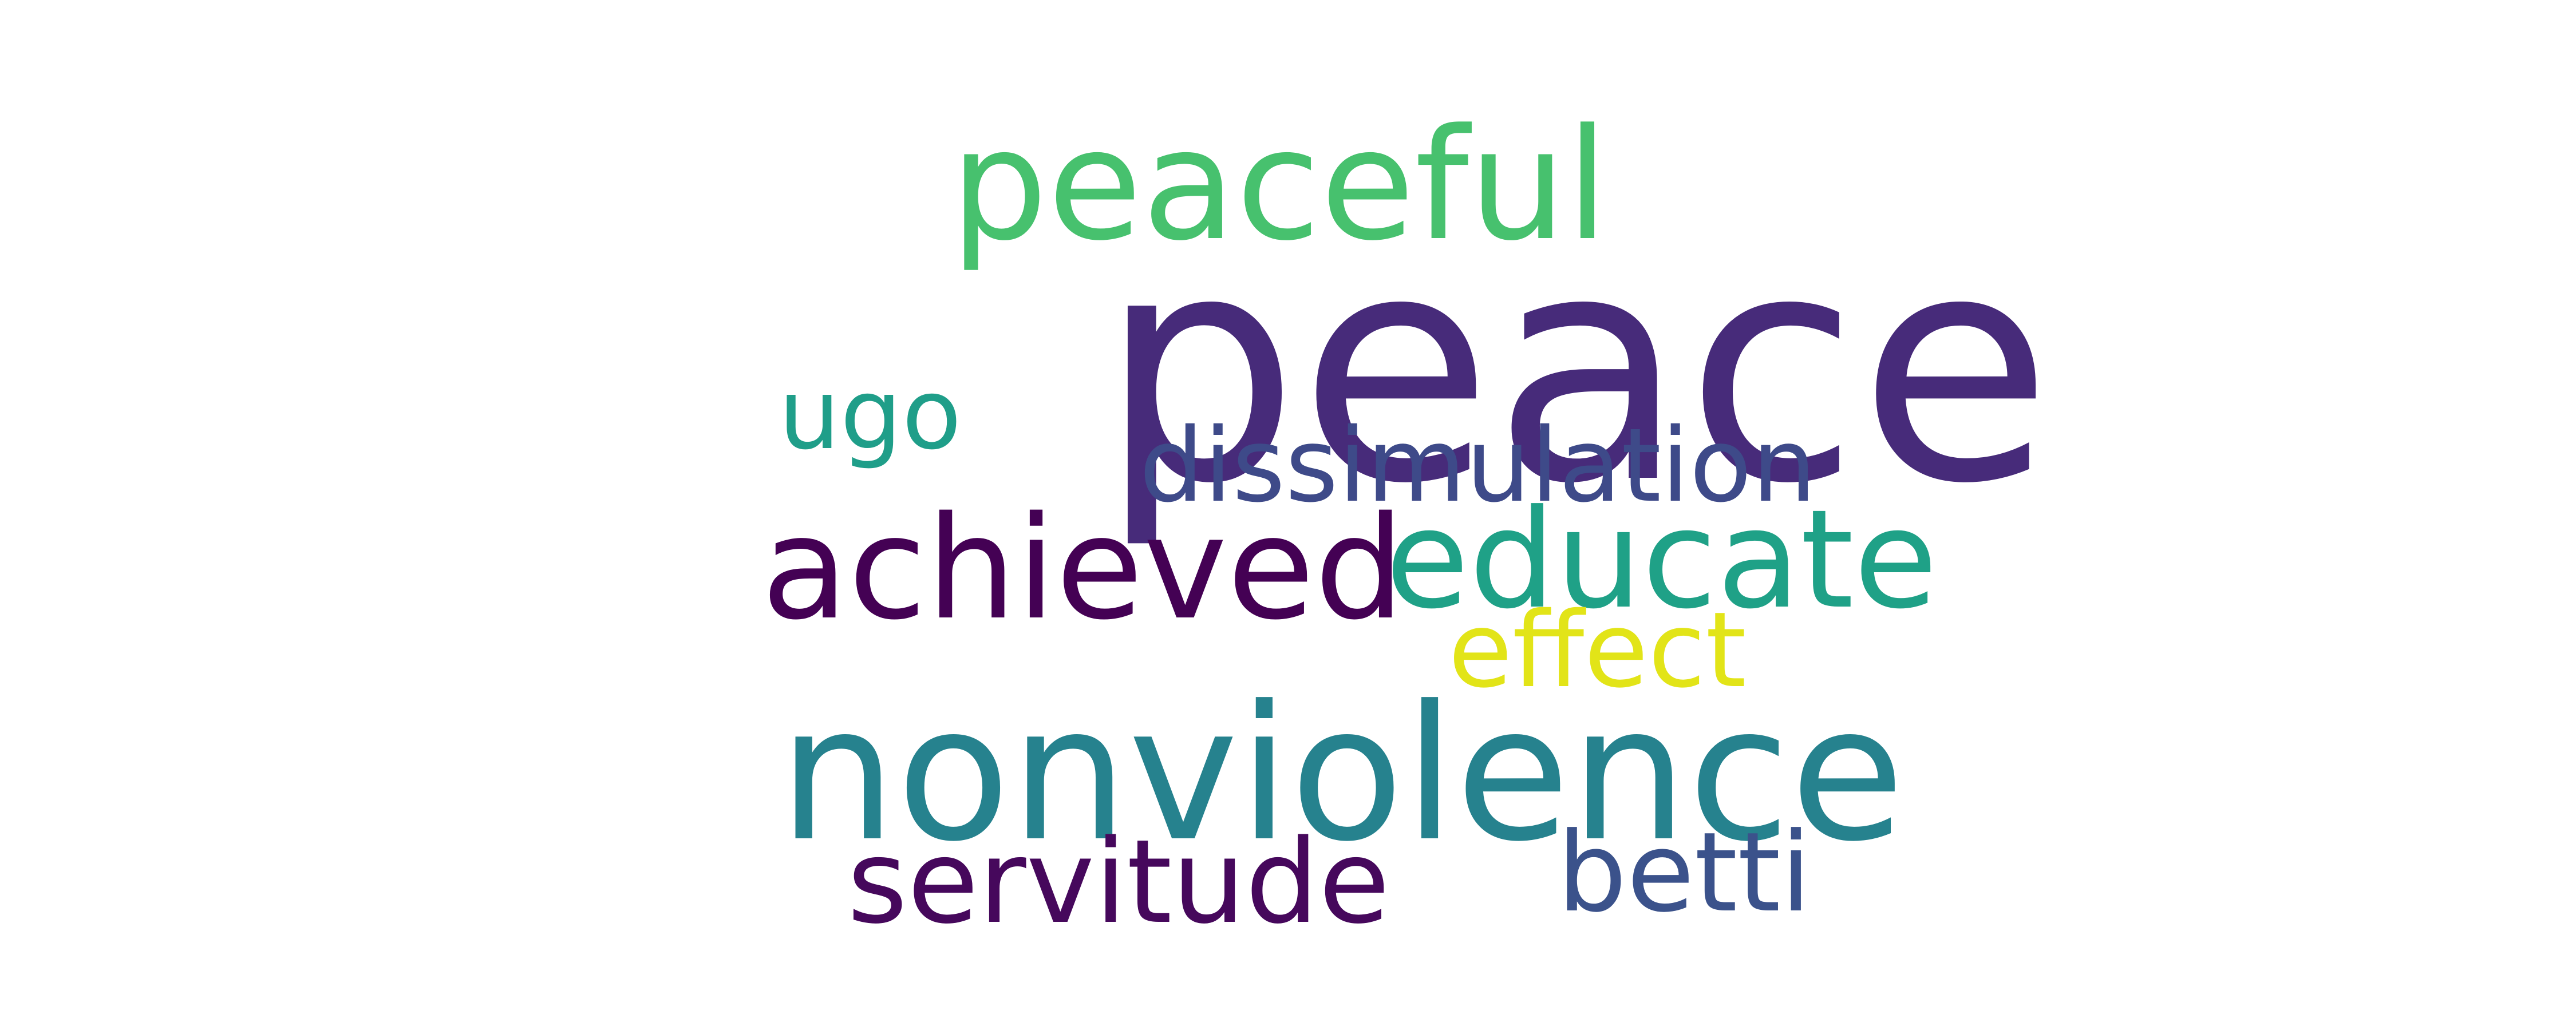  I want to click on word-achieved: achieved, so click(1083, 568).